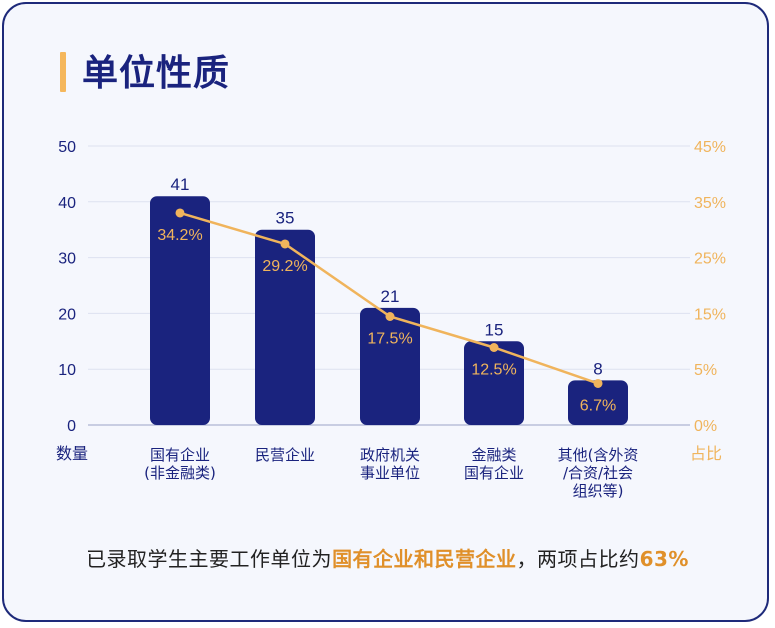  What do you see at coordinates (710, 147) in the screenshot?
I see `y2-tick-label: 45%` at bounding box center [710, 147].